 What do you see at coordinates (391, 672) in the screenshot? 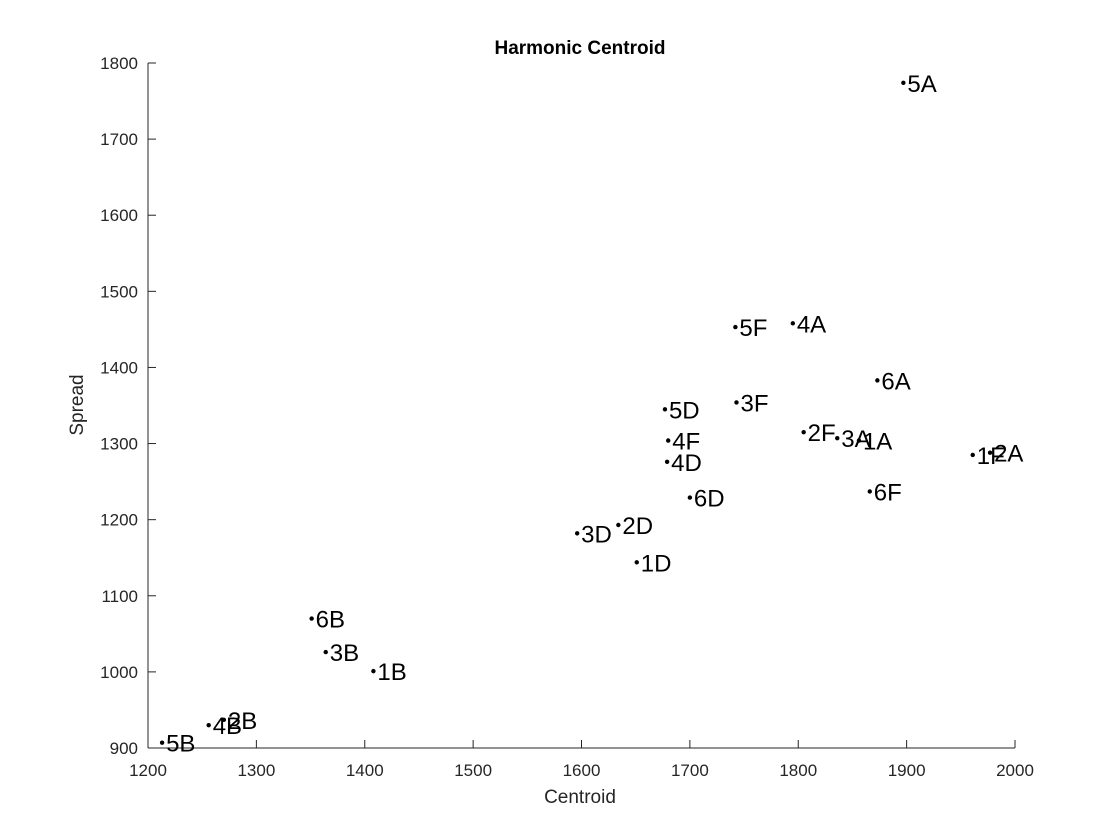
I see `data-point-label: 1B` at bounding box center [391, 672].